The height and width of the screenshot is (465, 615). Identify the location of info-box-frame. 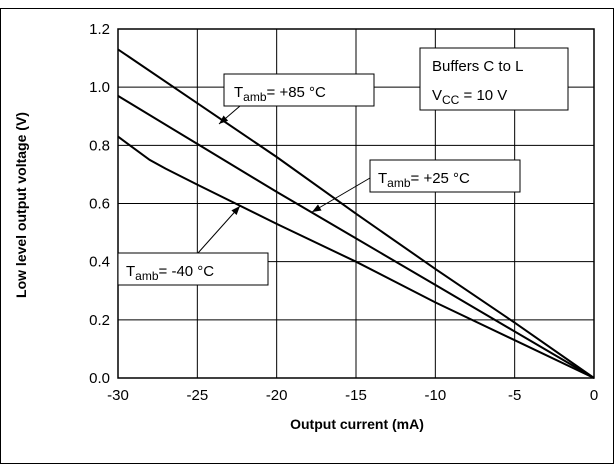
(494, 79).